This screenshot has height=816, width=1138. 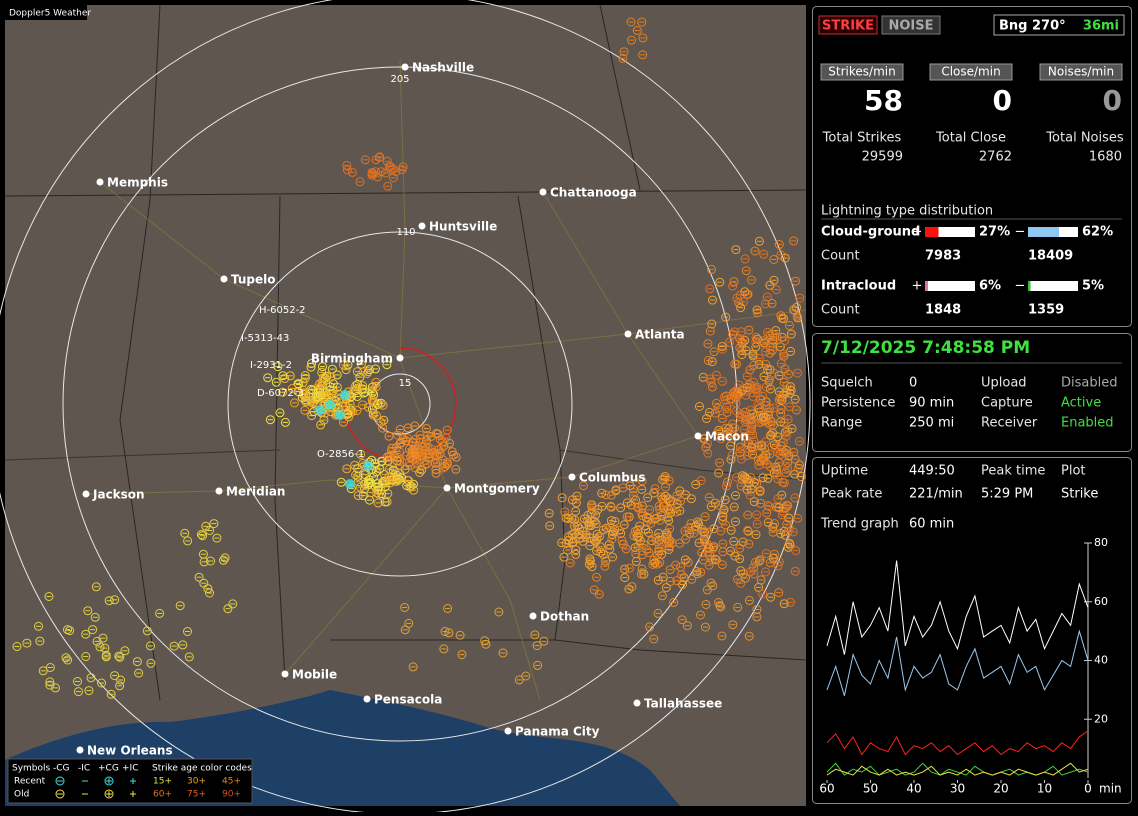 I want to click on stat-label: Trend graph, so click(x=859, y=524).